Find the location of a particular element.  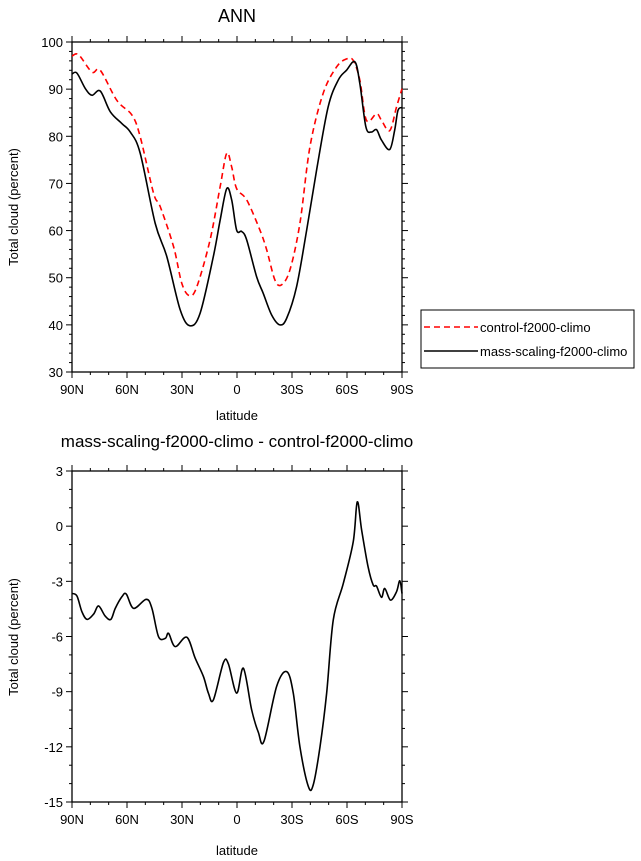

legend-box is located at coordinates (527, 339).